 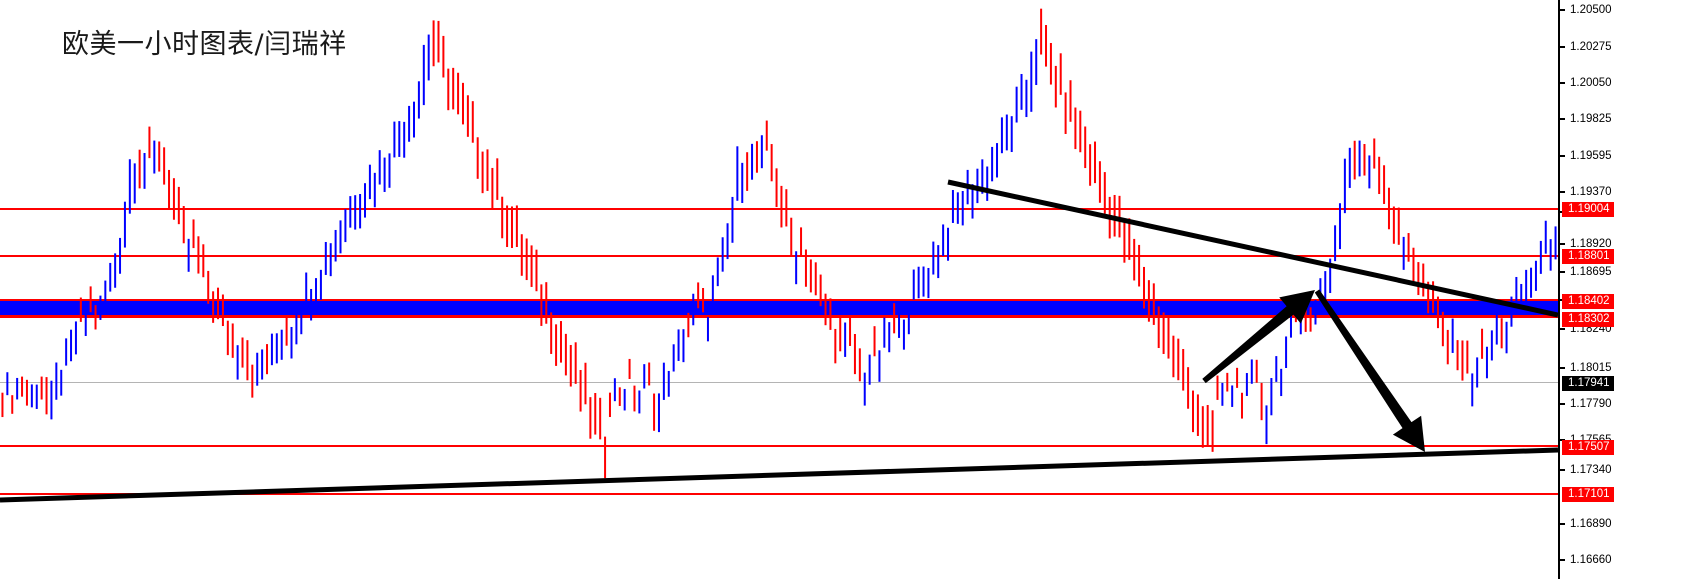 I want to click on blue-demand-zone, so click(x=779, y=308).